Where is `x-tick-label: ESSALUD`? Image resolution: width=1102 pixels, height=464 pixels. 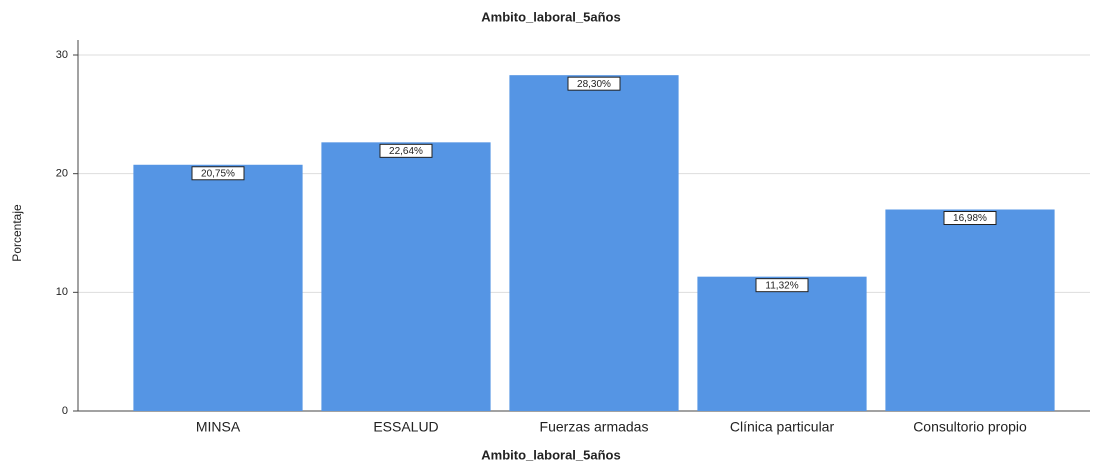 x-tick-label: ESSALUD is located at coordinates (405, 427).